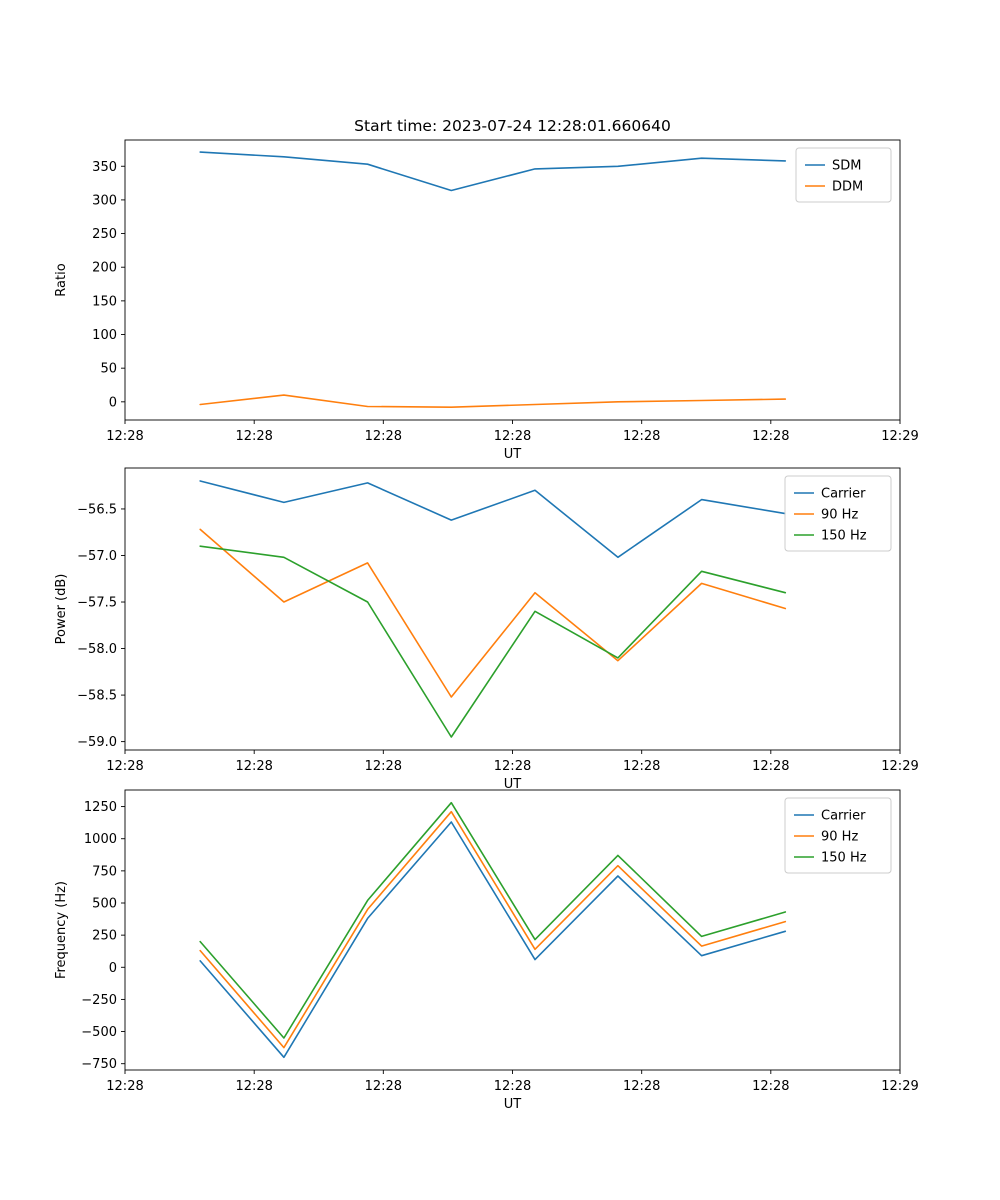 This screenshot has width=1000, height=1200. What do you see at coordinates (97, 649) in the screenshot?
I see `y-tick-label: −58.0` at bounding box center [97, 649].